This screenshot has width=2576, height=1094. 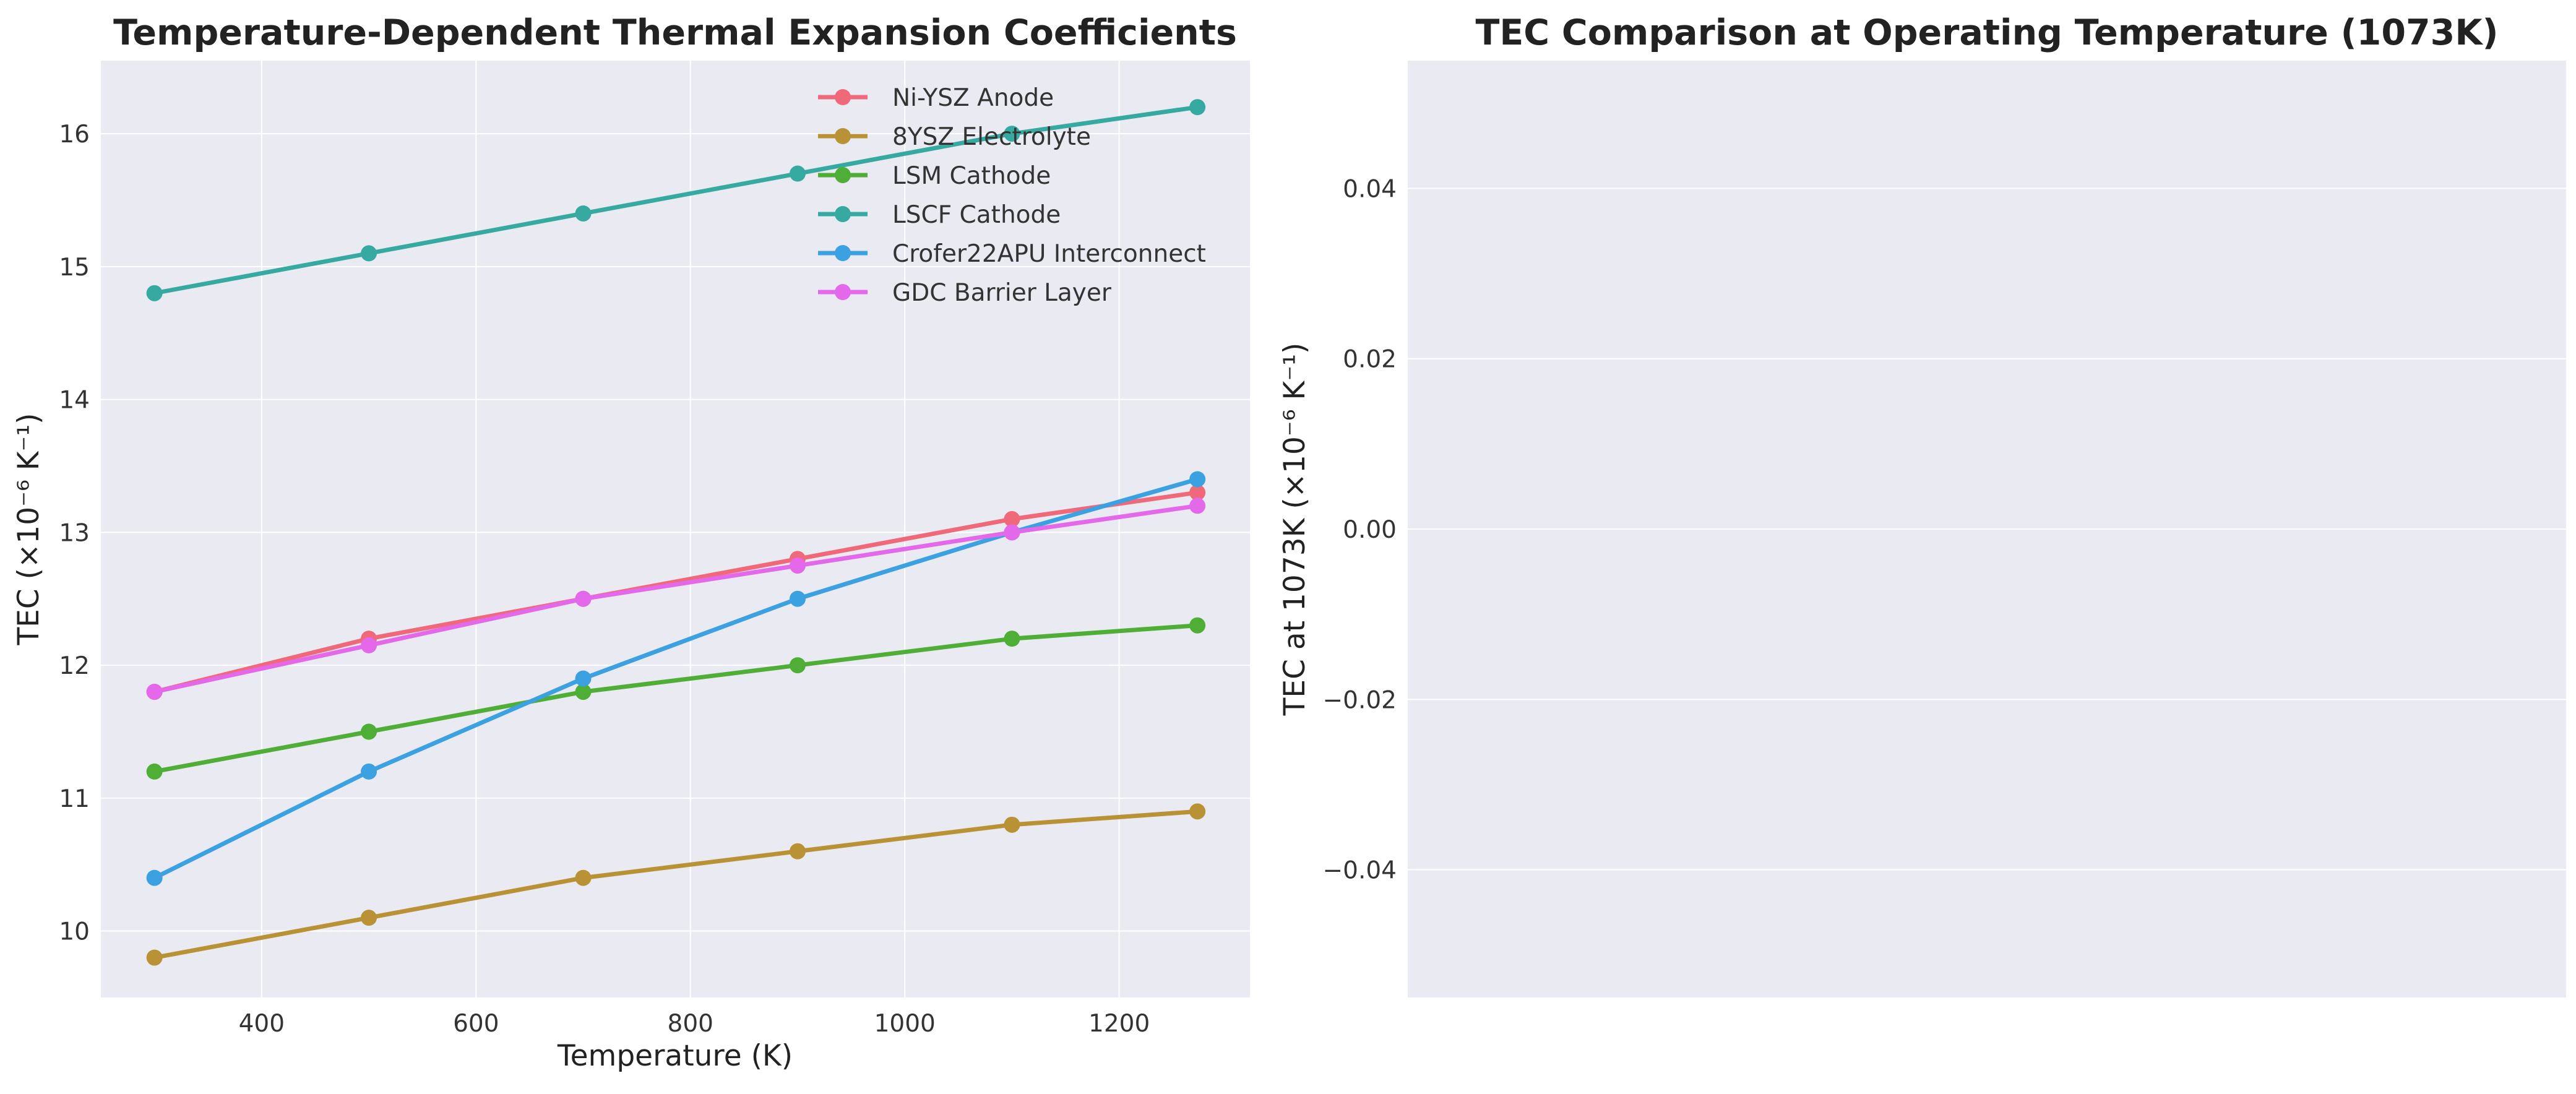 What do you see at coordinates (1002, 293) in the screenshot?
I see `legend-label: GDC Barrier Layer` at bounding box center [1002, 293].